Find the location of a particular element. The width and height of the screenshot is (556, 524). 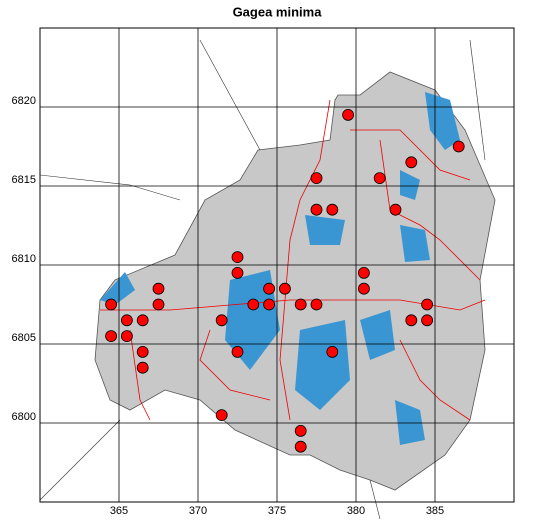

y-tick-label: 6815 is located at coordinates (24, 180).